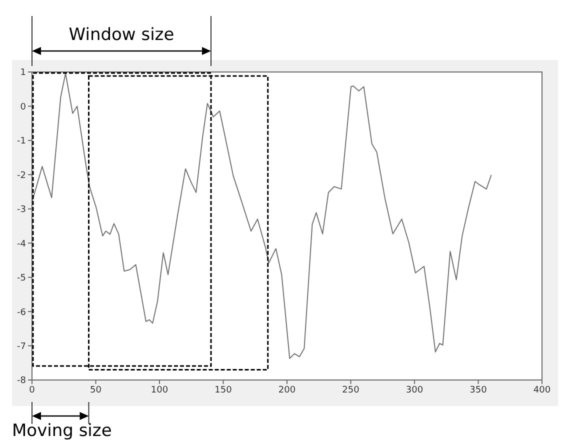  What do you see at coordinates (21, 381) in the screenshot?
I see `y-tick-label: -8` at bounding box center [21, 381].